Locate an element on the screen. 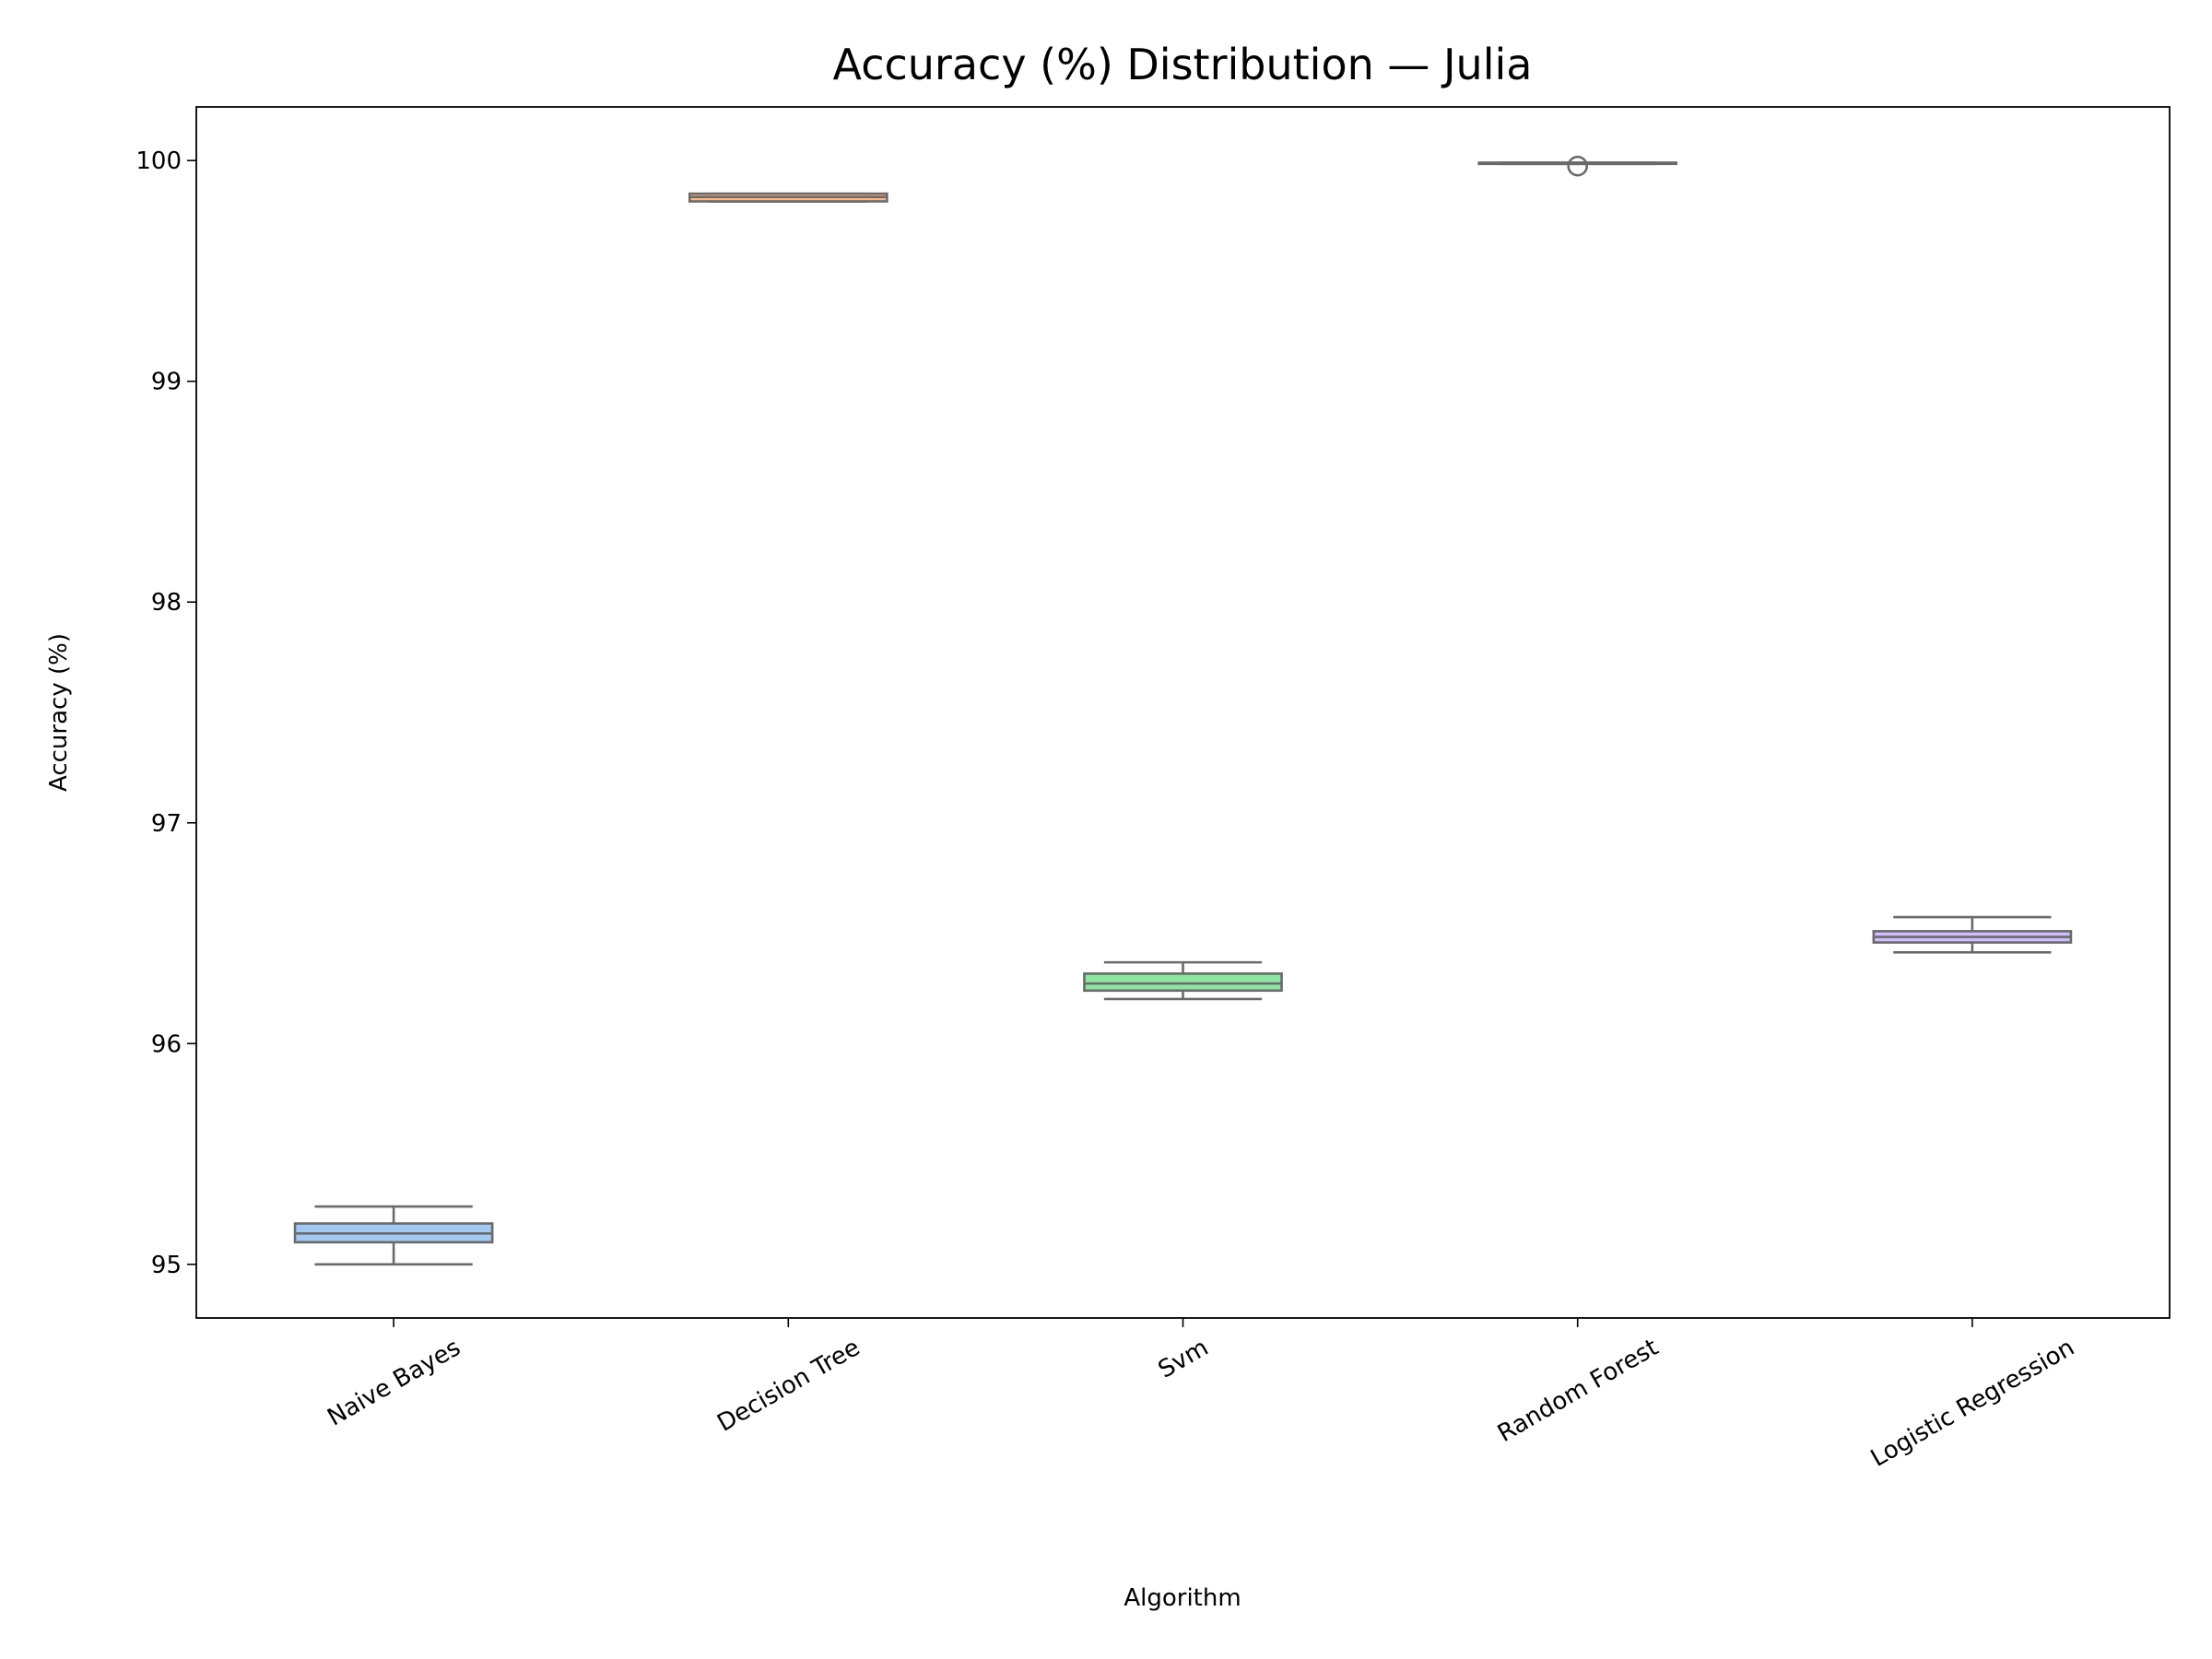 This screenshot has width=2212, height=1659. y-tick-label: 100 is located at coordinates (158, 161).